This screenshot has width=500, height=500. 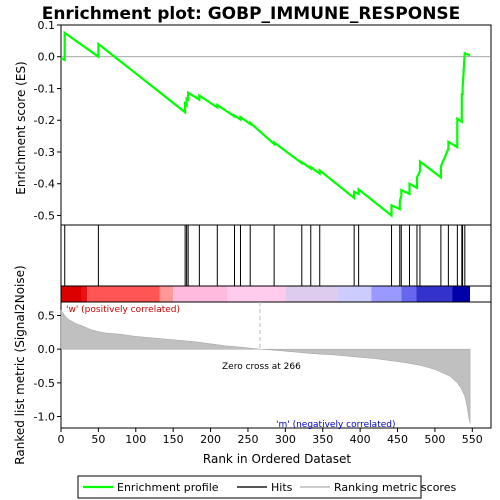 What do you see at coordinates (44, 120) in the screenshot?
I see `es-y-tick-label: -0.2` at bounding box center [44, 120].